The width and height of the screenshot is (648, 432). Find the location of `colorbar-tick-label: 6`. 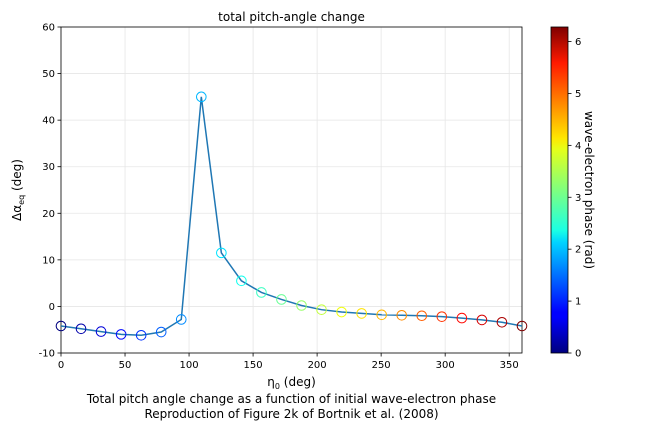

colorbar-tick-label: 6 is located at coordinates (578, 42).